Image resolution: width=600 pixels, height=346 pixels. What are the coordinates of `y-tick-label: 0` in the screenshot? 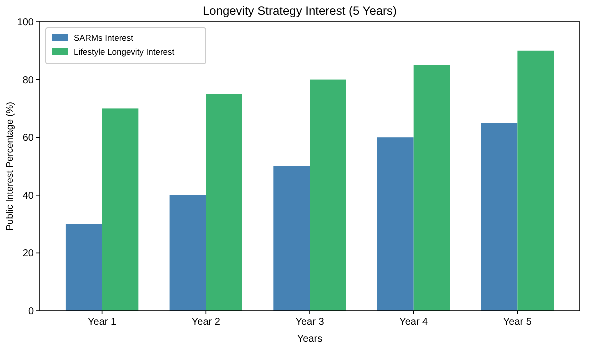 It's located at (31, 312).